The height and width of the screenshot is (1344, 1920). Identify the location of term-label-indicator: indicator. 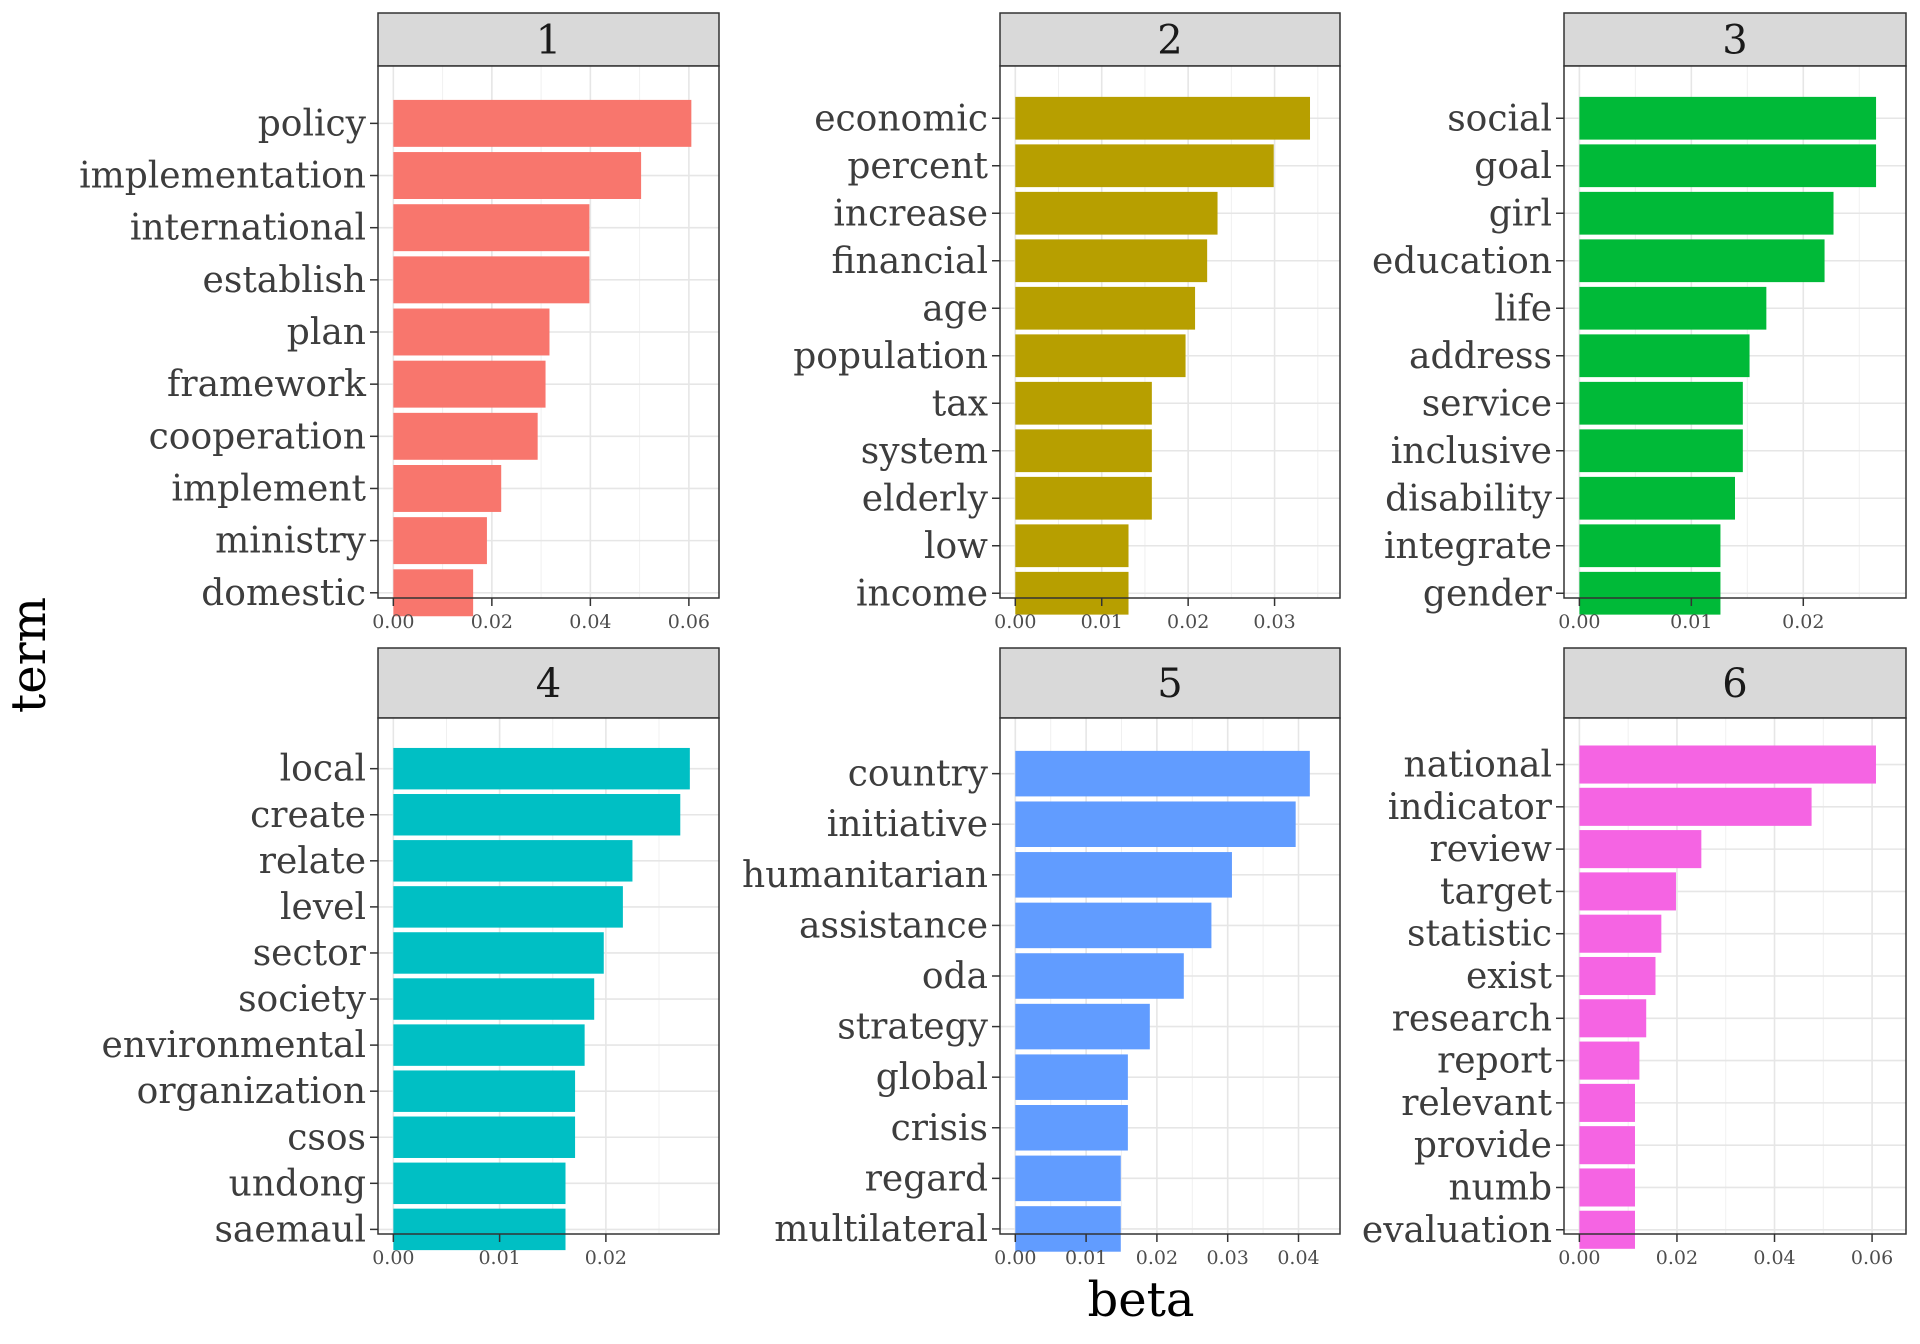
(1470, 807).